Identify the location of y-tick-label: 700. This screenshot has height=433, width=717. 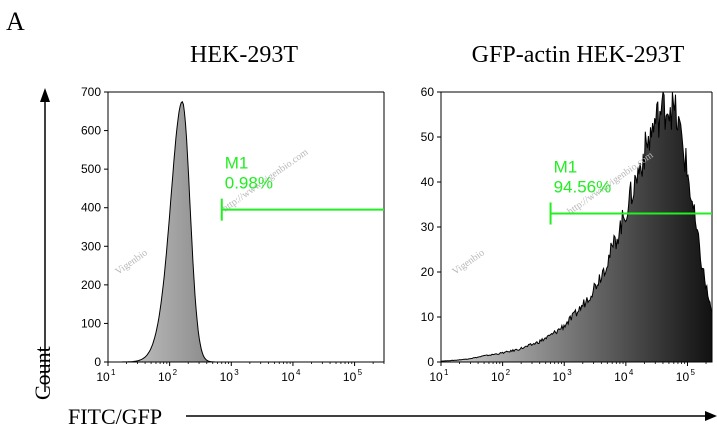
(91, 92).